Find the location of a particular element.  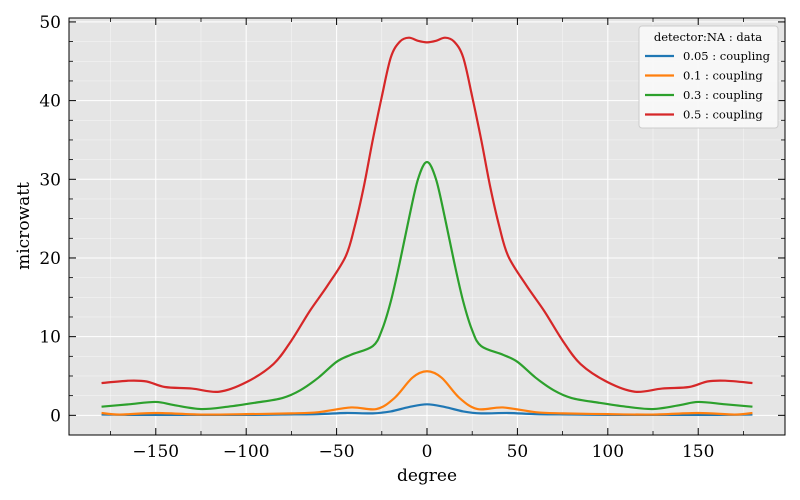

legend-title: detector:NA : data is located at coordinates (708, 37).